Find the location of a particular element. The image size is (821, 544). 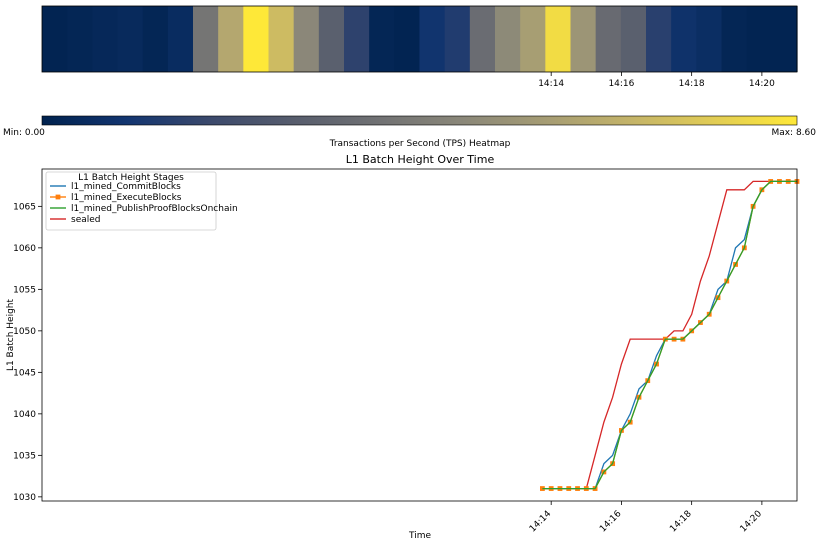

heatmap-cells is located at coordinates (420, 39).